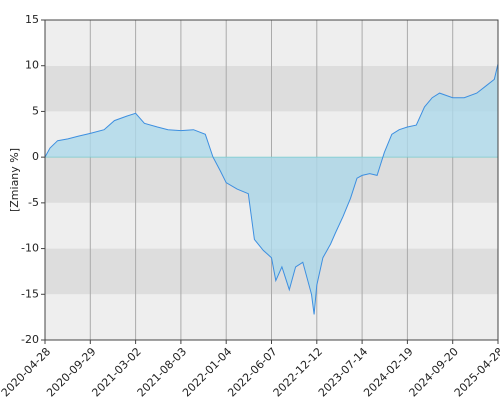 The image size is (500, 404). What do you see at coordinates (14, 180) in the screenshot?
I see `y-axis-label: [Zmiany %]` at bounding box center [14, 180].